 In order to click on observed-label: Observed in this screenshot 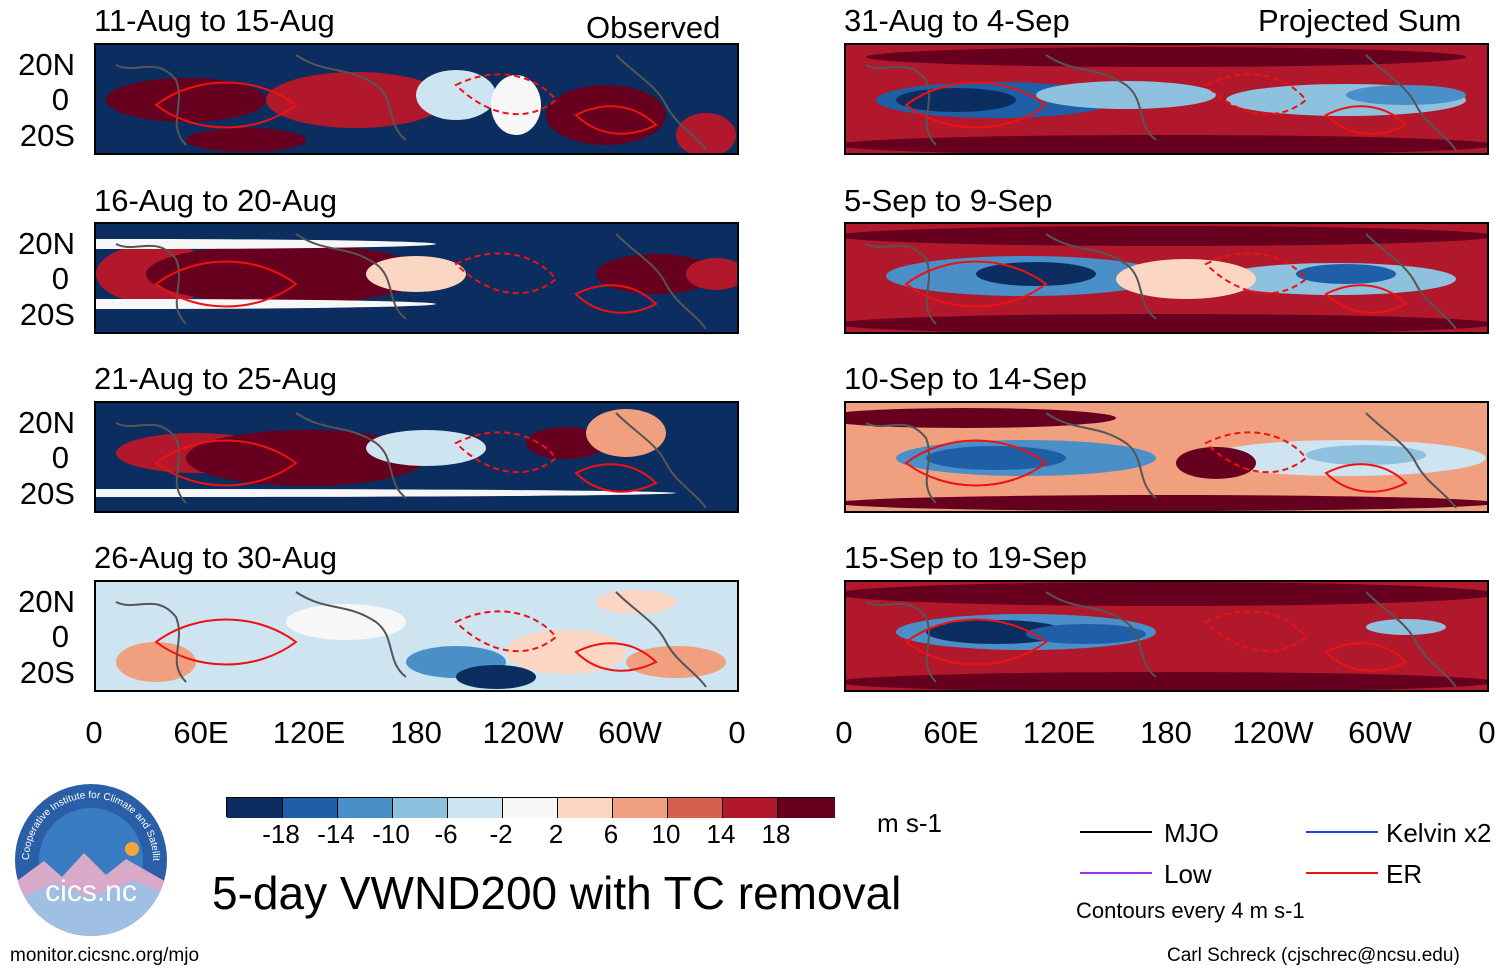, I will do `click(653, 27)`.